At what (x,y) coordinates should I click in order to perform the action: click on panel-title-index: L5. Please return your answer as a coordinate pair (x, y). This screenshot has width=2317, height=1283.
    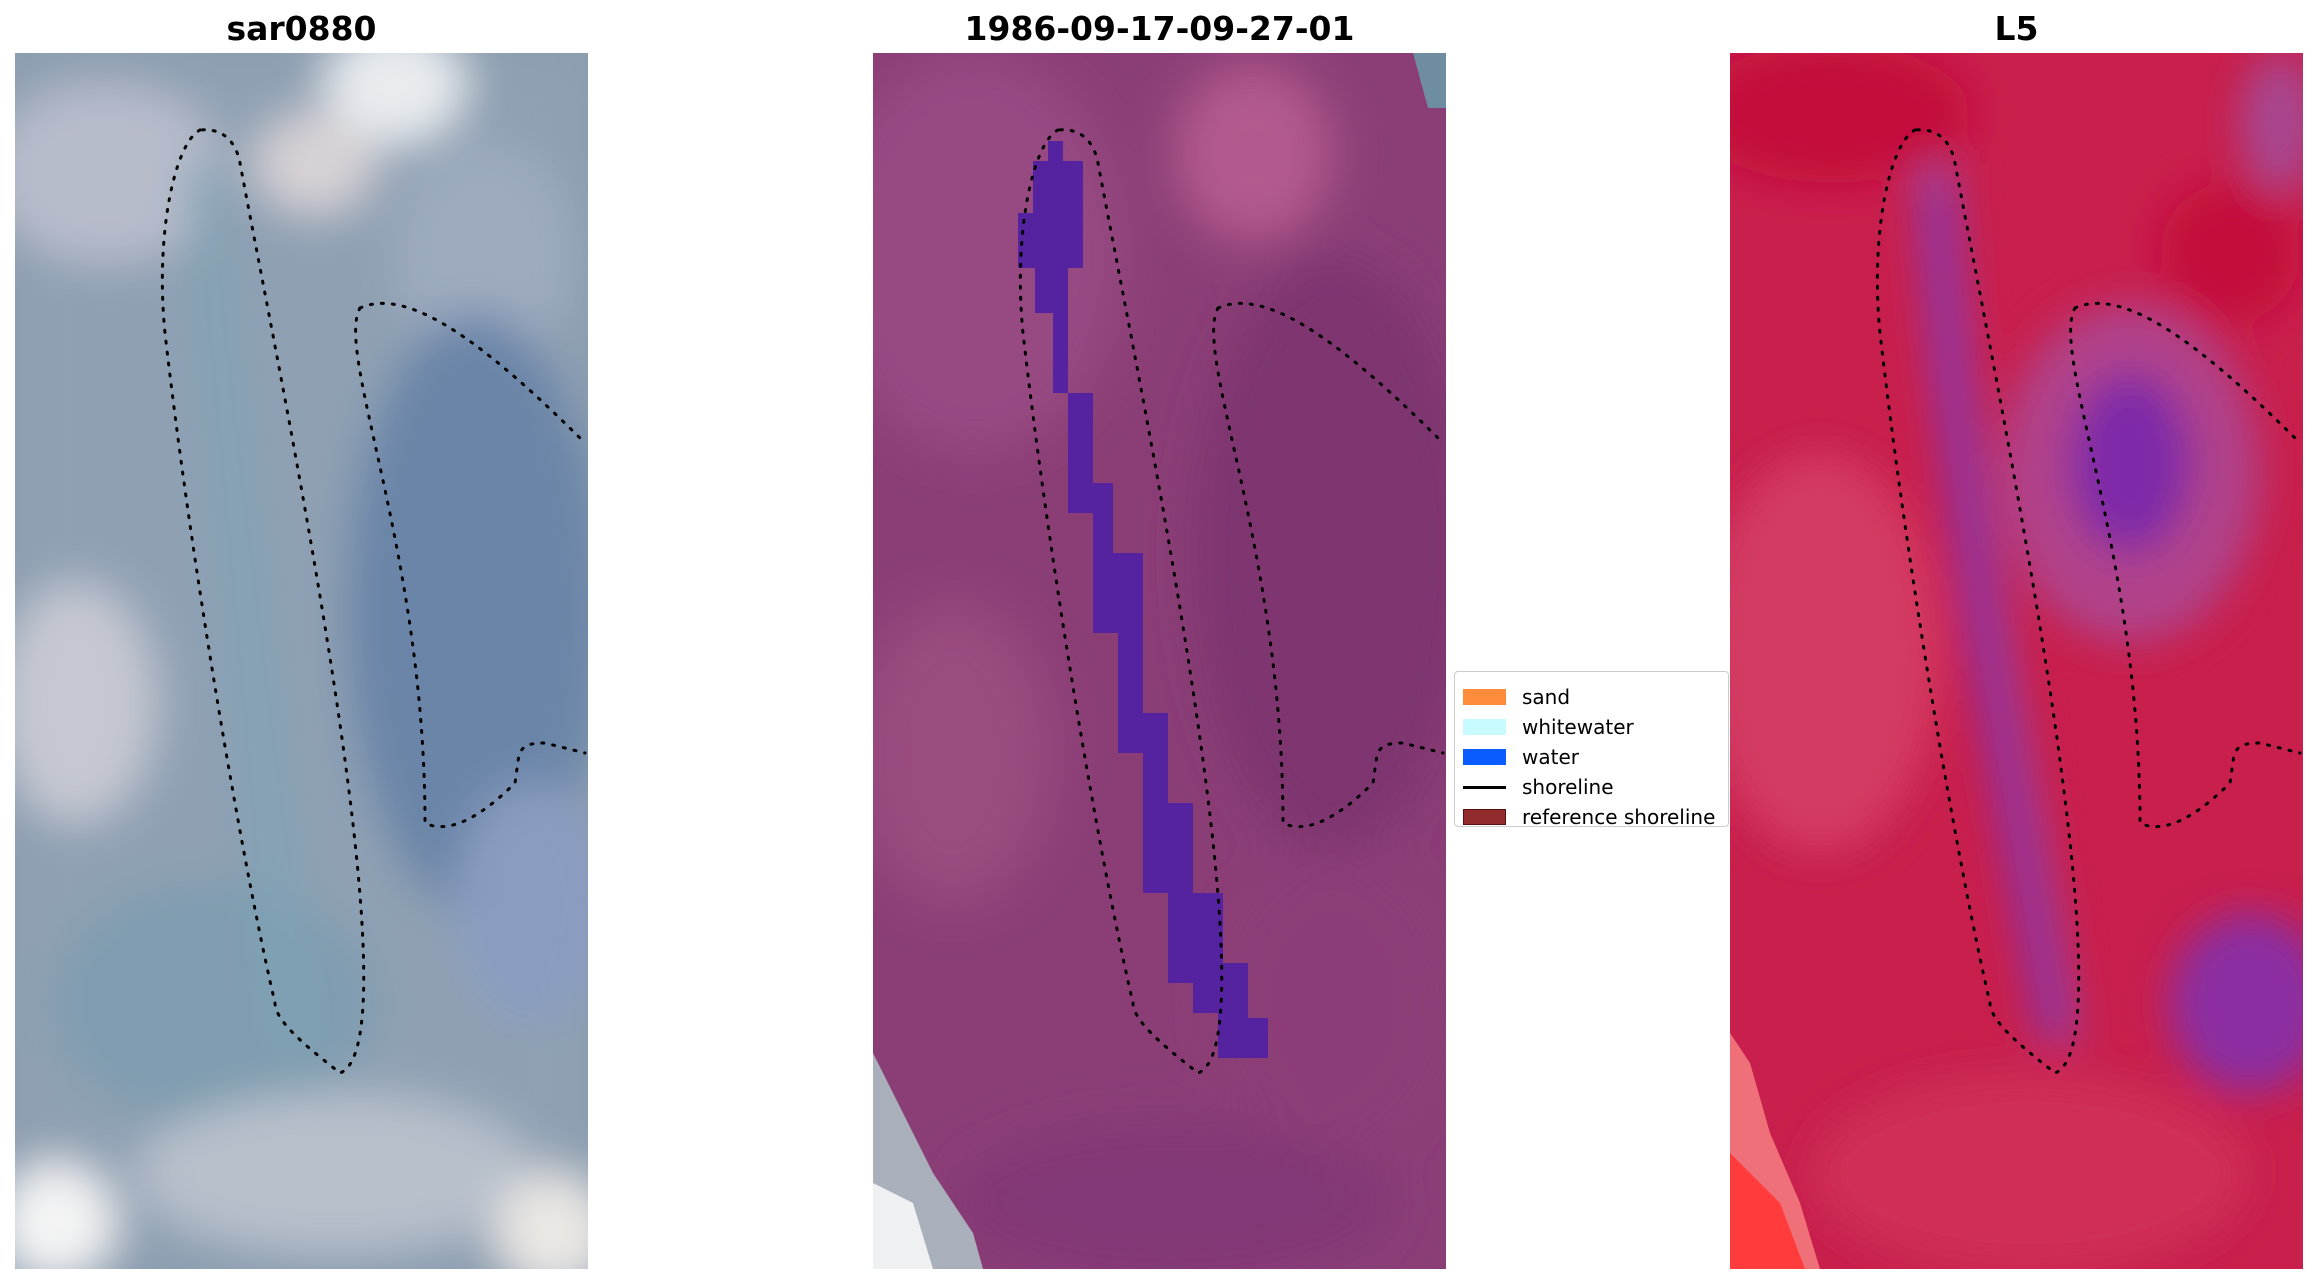
    Looking at the image, I should click on (2016, 28).